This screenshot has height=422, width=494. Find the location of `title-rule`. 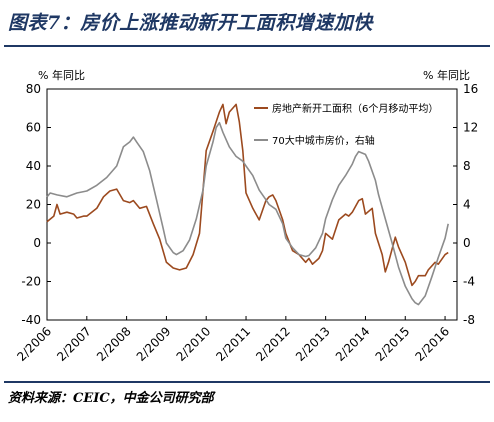

title-rule is located at coordinates (247, 46).